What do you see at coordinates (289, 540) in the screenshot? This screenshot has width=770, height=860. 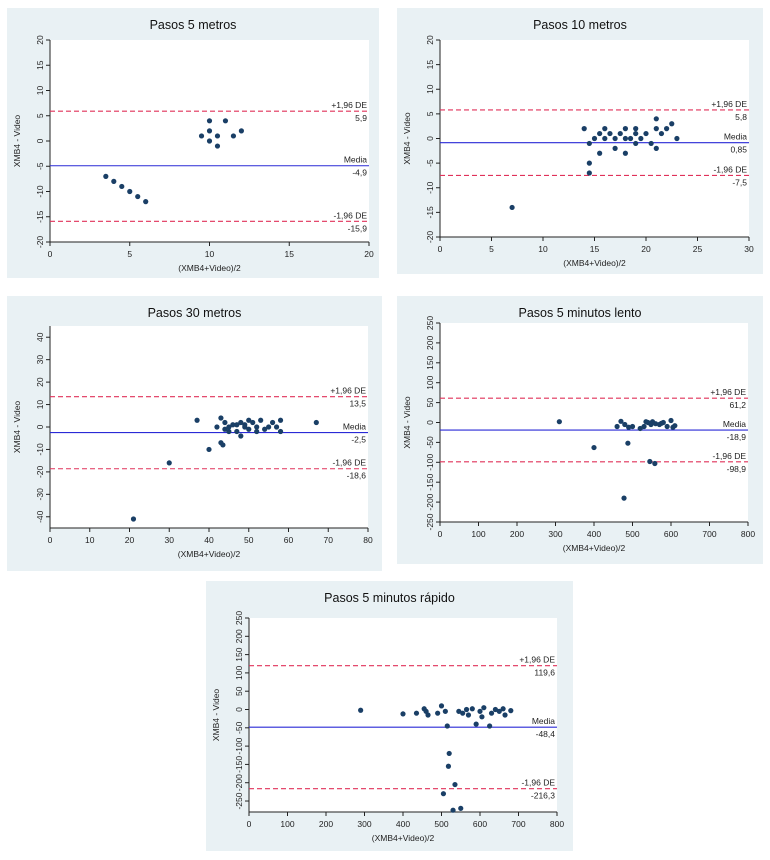 I see `x-tick-label: 60` at bounding box center [289, 540].